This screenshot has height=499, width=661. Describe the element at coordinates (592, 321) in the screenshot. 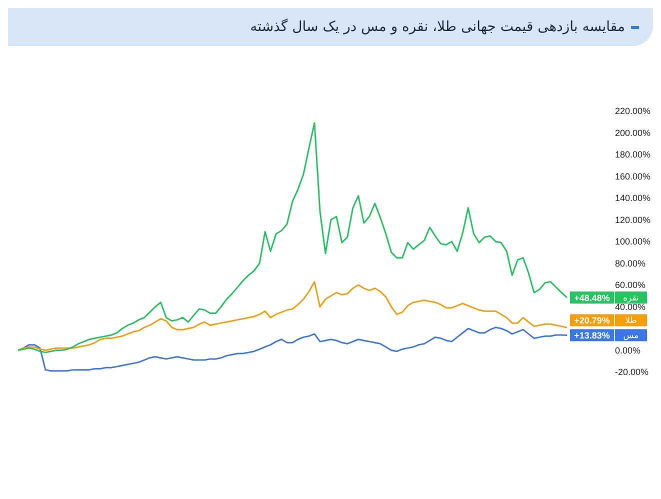

I see `data-label: +20.79%` at that location.